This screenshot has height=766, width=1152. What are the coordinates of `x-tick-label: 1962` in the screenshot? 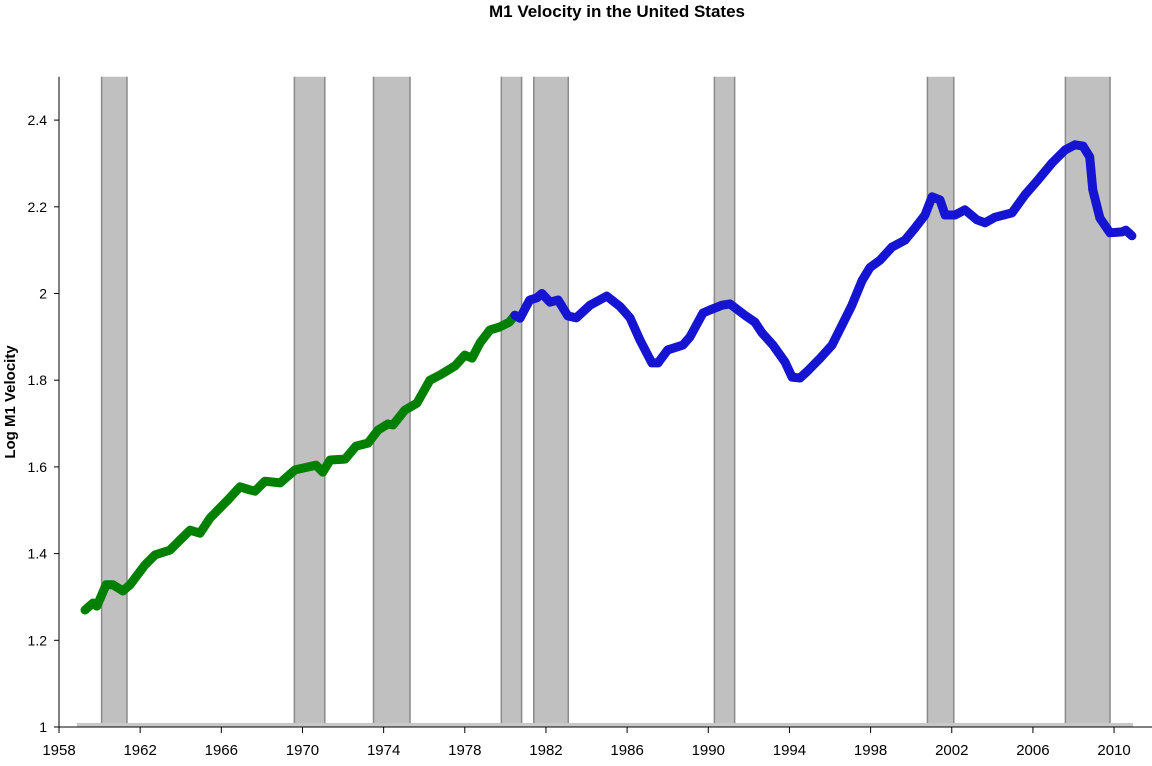 It's located at (139, 750).